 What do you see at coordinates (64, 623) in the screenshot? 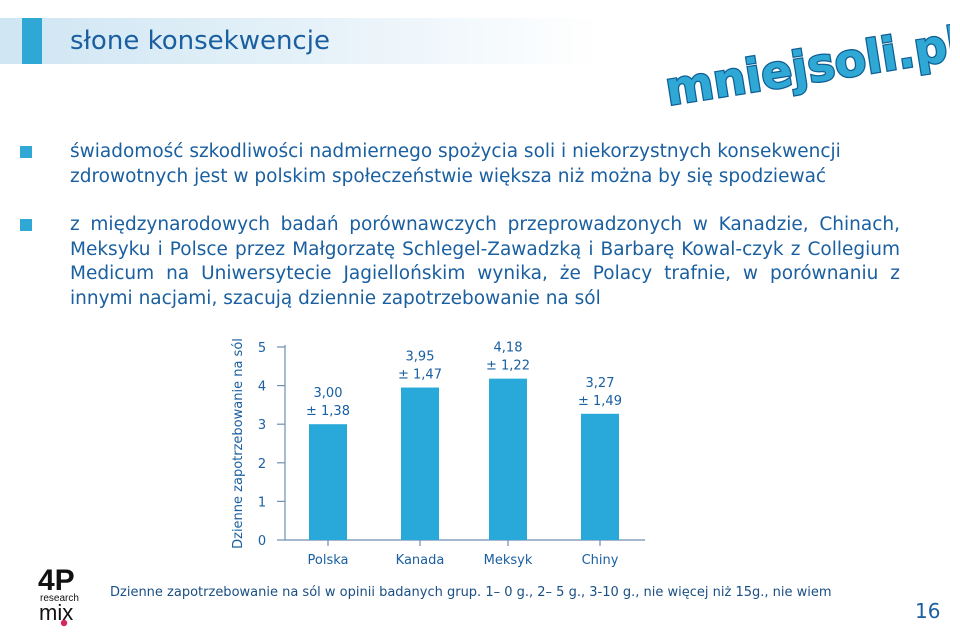
I see `logo-dot` at bounding box center [64, 623].